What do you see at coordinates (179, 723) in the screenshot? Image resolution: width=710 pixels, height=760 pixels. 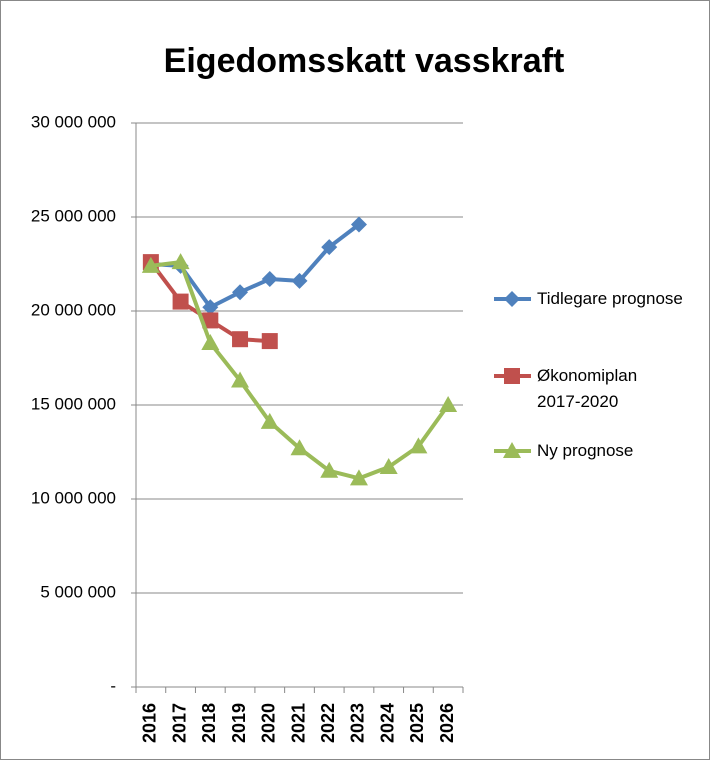 I see `x-tick-label: 2017` at bounding box center [179, 723].